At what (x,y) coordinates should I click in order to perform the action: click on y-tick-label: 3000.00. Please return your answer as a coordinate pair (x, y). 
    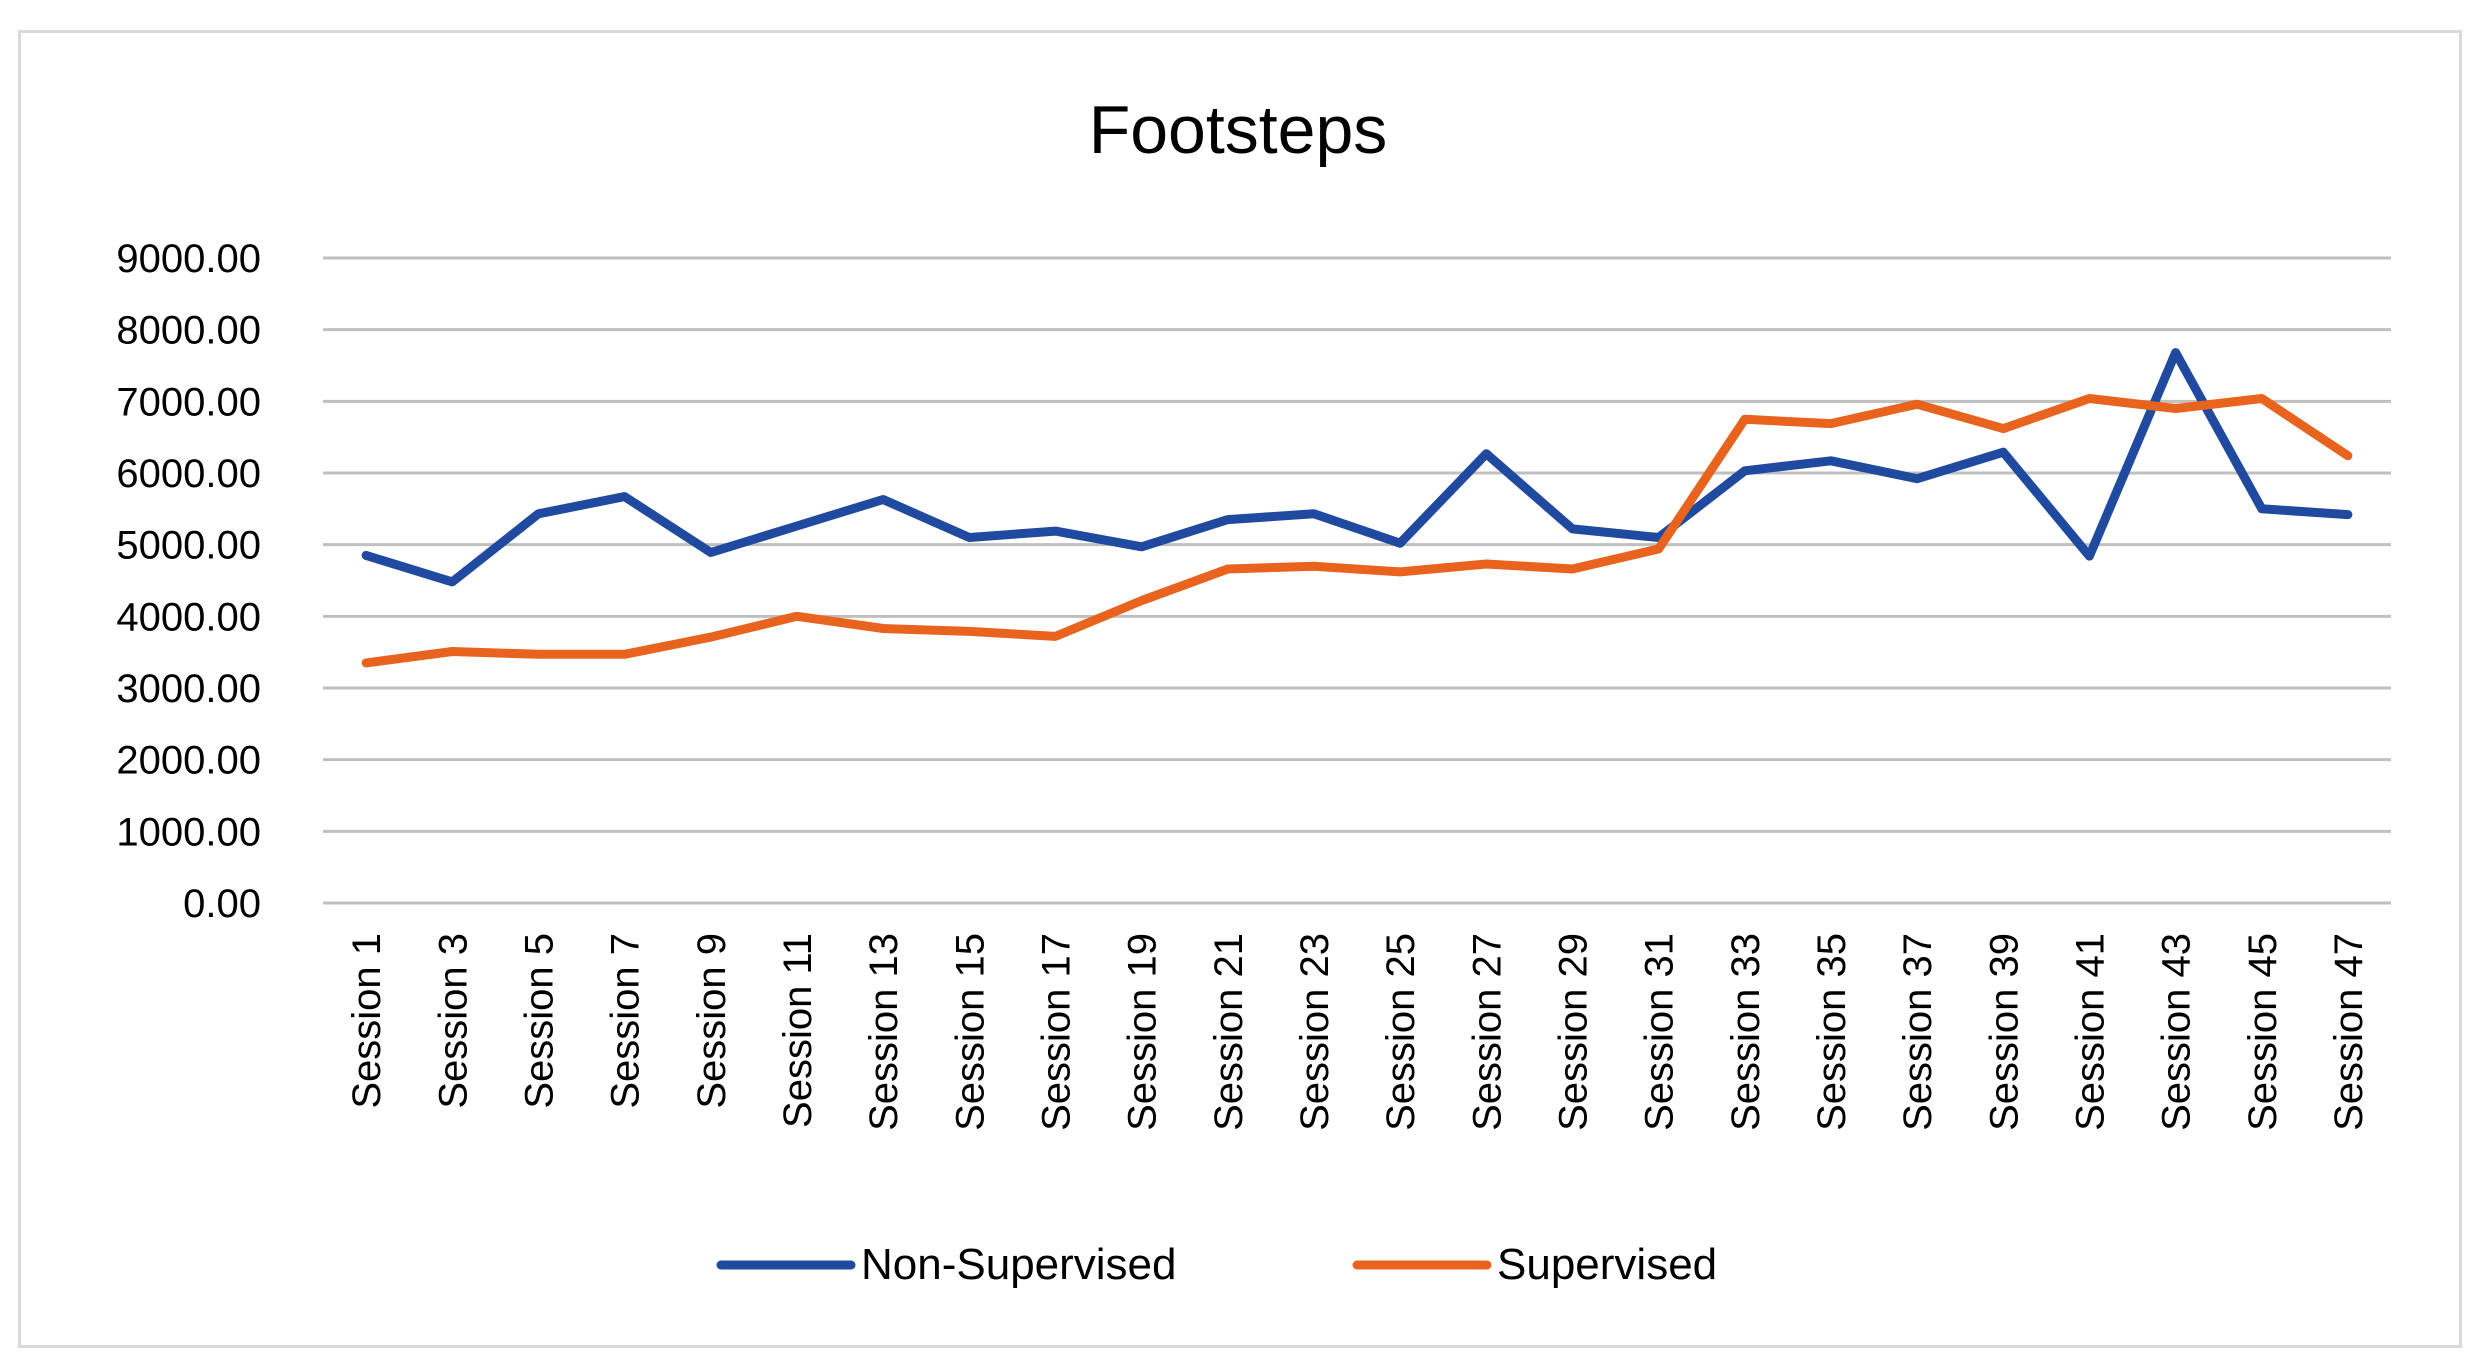
    Looking at the image, I should click on (188, 689).